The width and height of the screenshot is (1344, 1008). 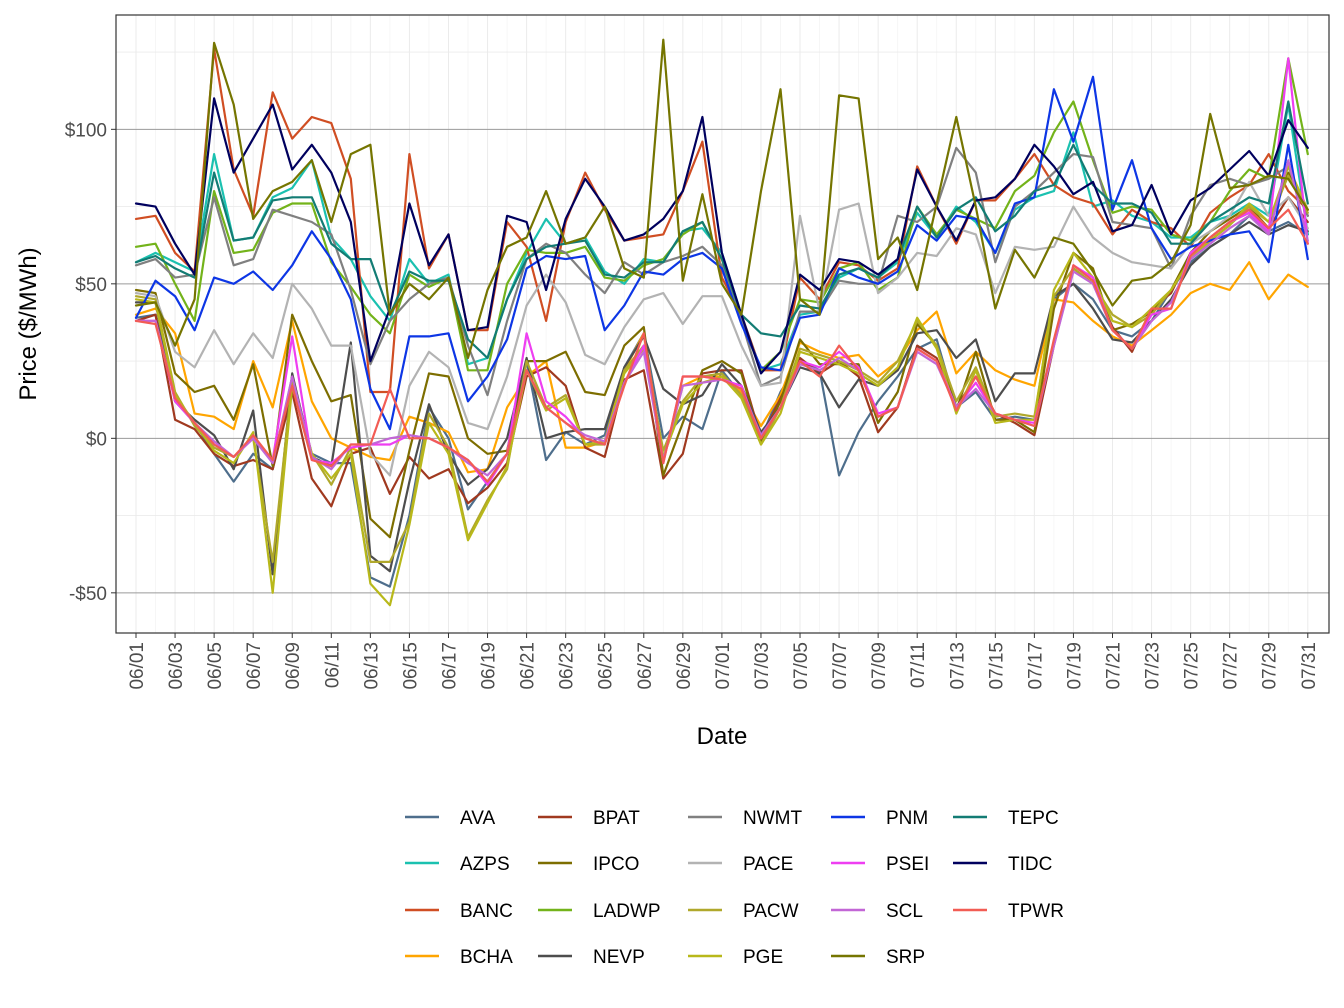 What do you see at coordinates (137, 666) in the screenshot?
I see `x-tick-label: 06/01` at bounding box center [137, 666].